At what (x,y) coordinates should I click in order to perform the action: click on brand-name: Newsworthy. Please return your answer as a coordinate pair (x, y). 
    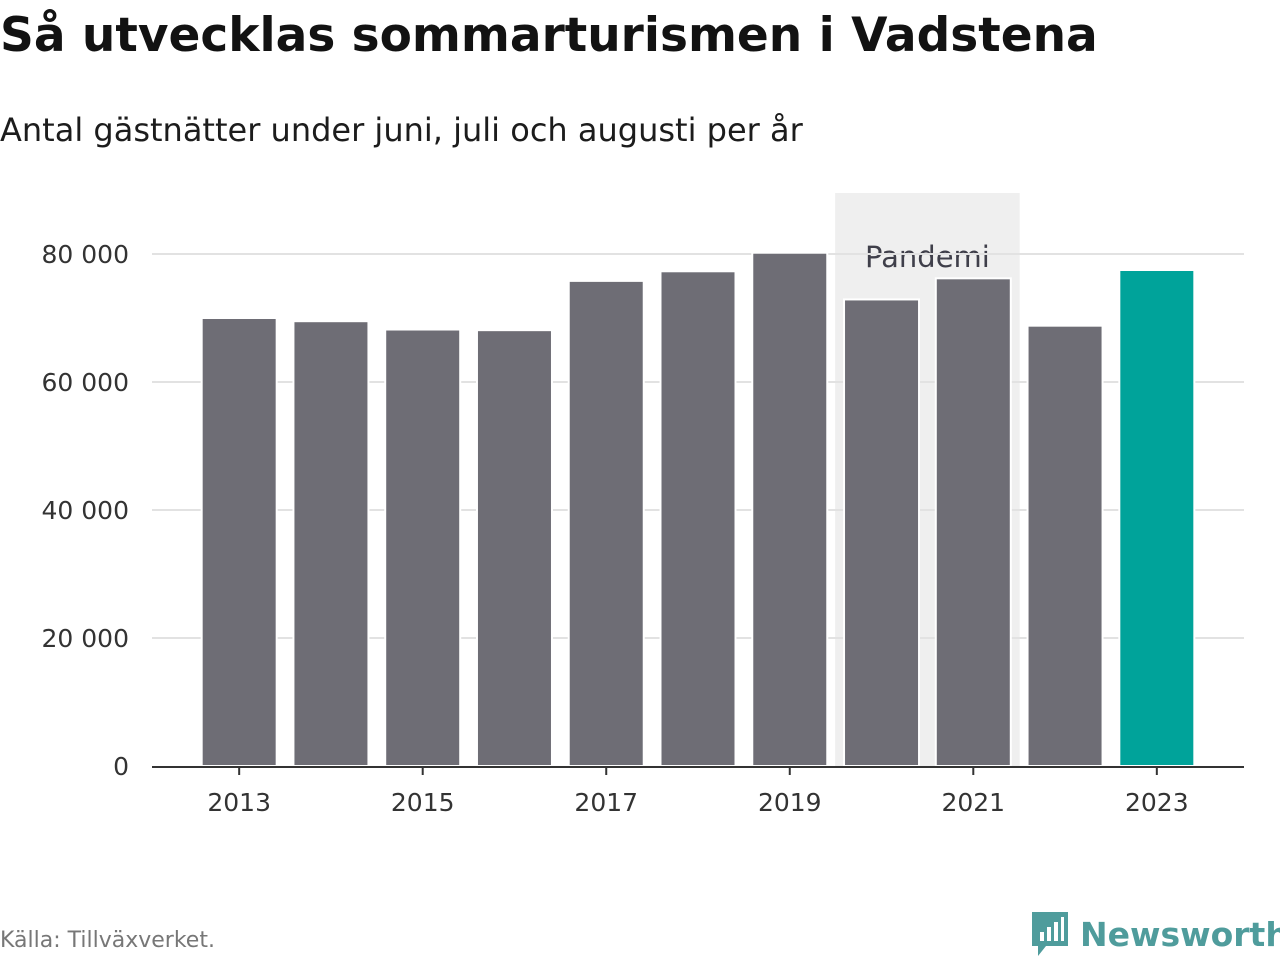
    Looking at the image, I should click on (1180, 934).